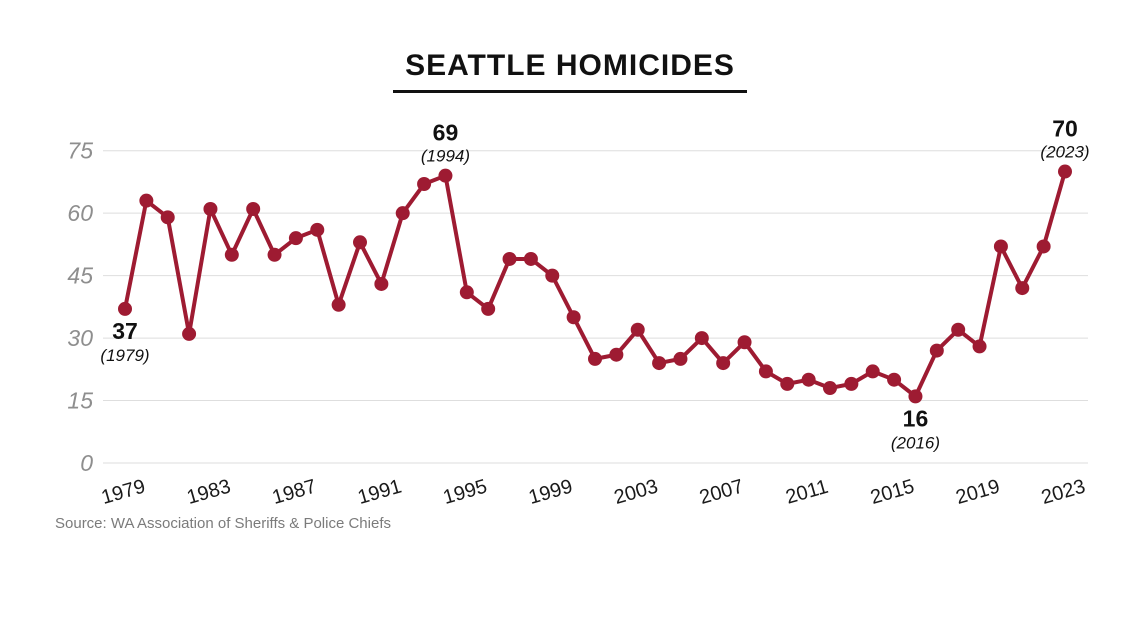 This screenshot has height=641, width=1140. Describe the element at coordinates (294, 492) in the screenshot. I see `x-tick-label-1987: 1987` at that location.